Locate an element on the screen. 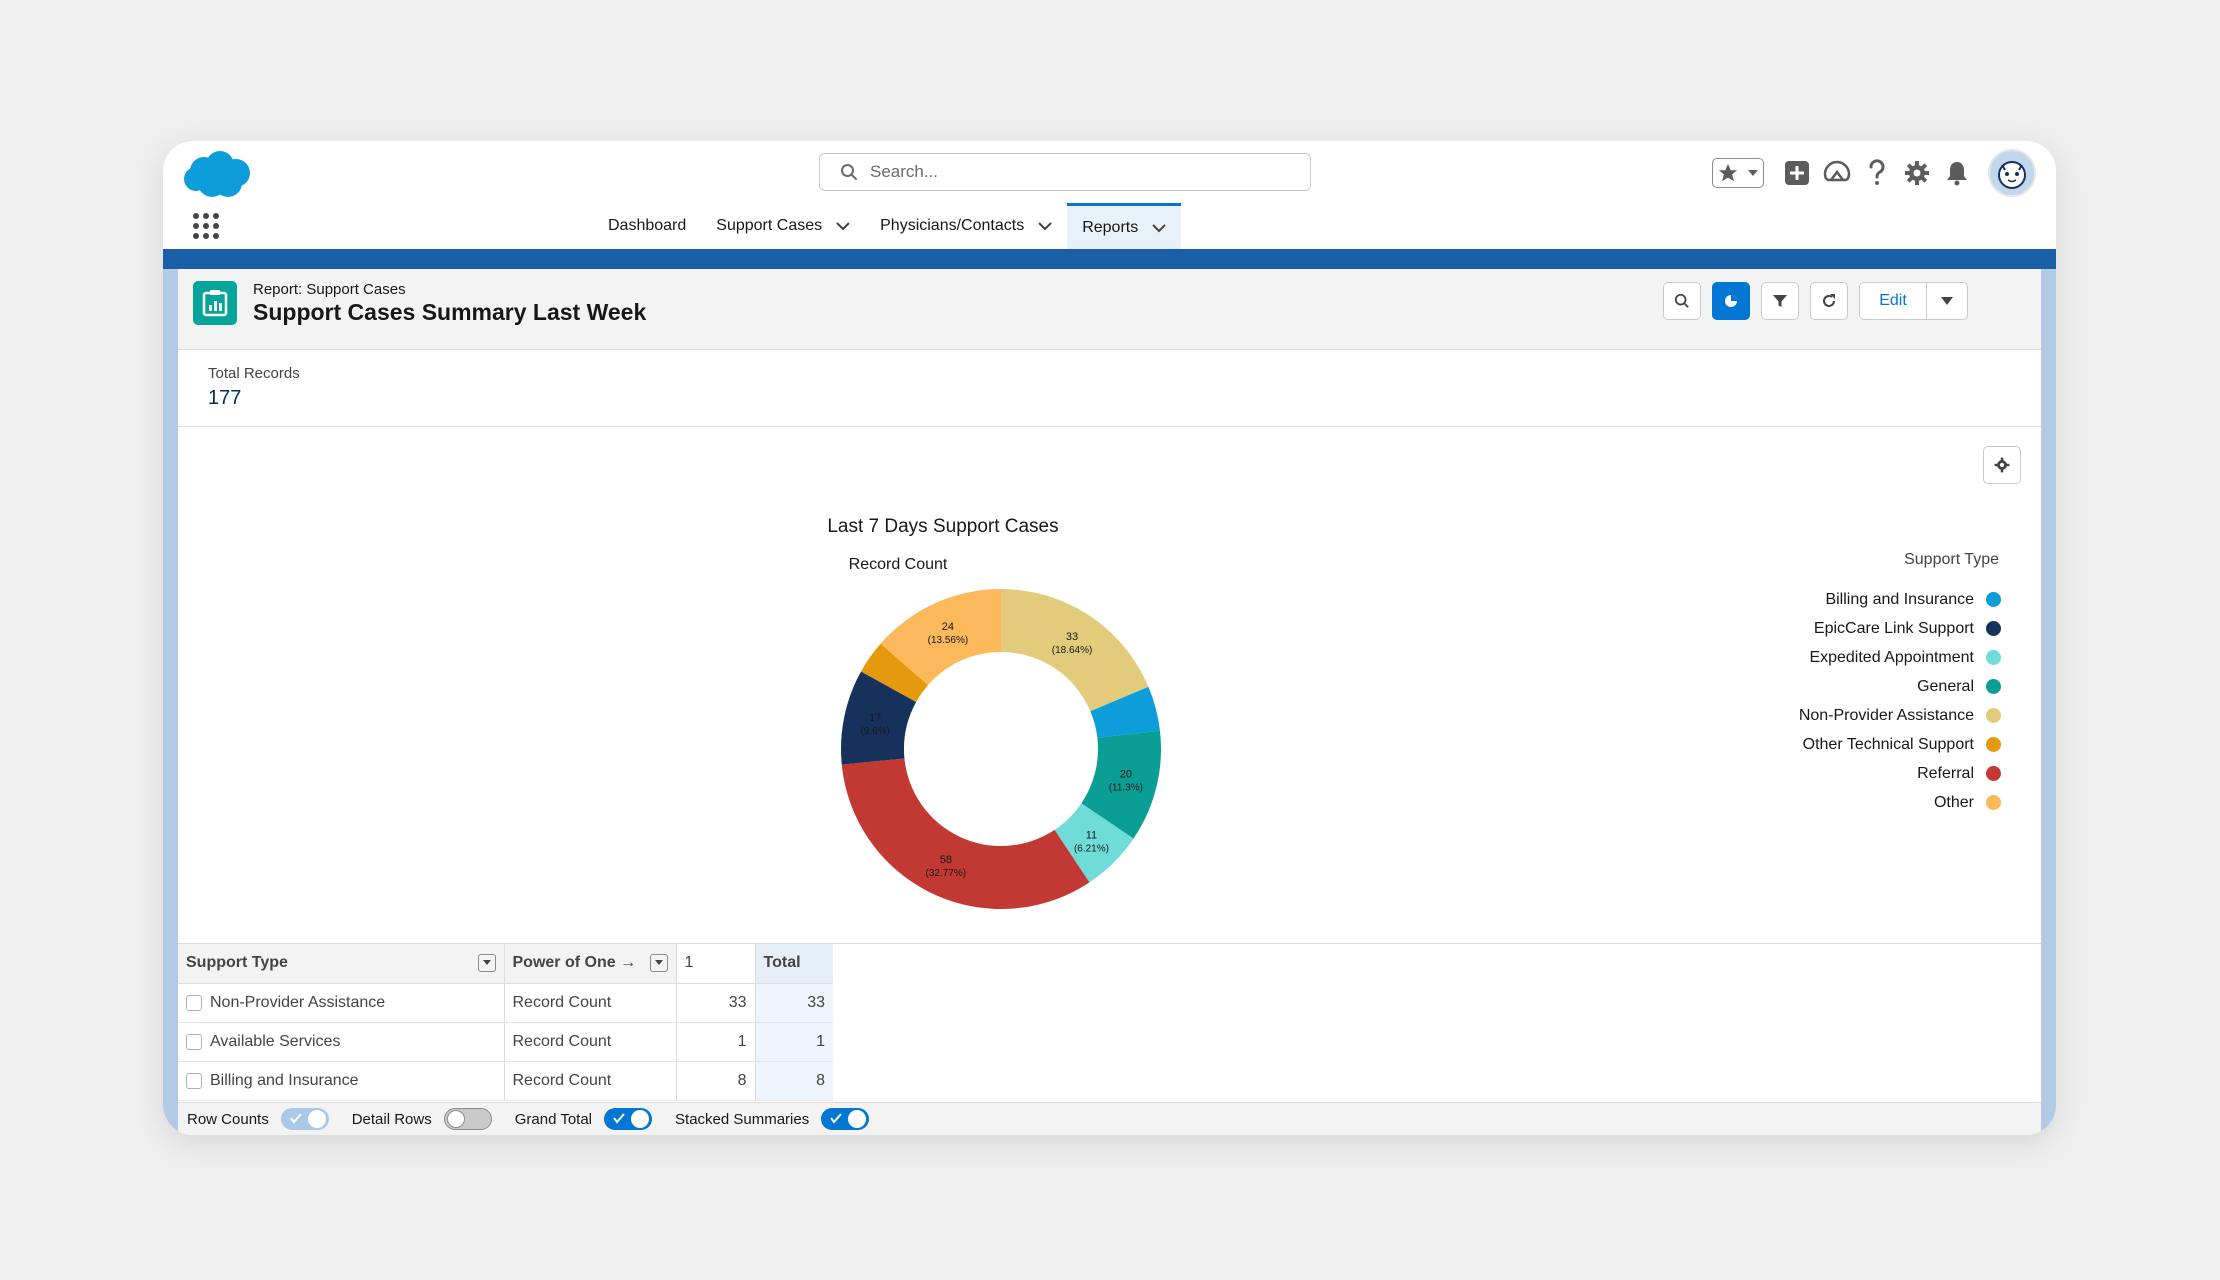  report-toolbar is located at coordinates (1682, 302).